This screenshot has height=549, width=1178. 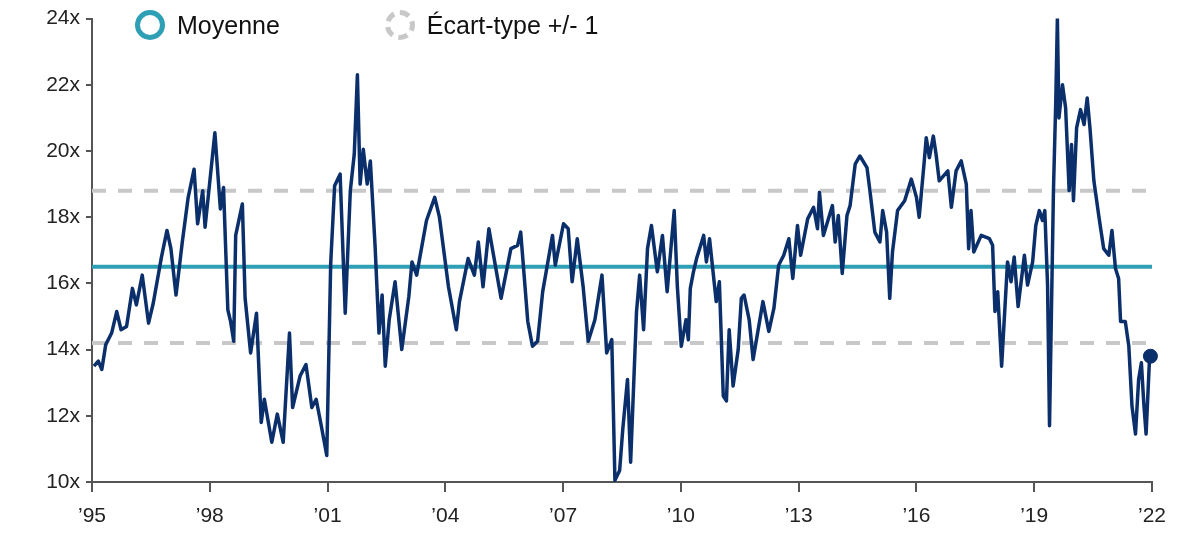 I want to click on y-tick-label: 24x, so click(x=63, y=17).